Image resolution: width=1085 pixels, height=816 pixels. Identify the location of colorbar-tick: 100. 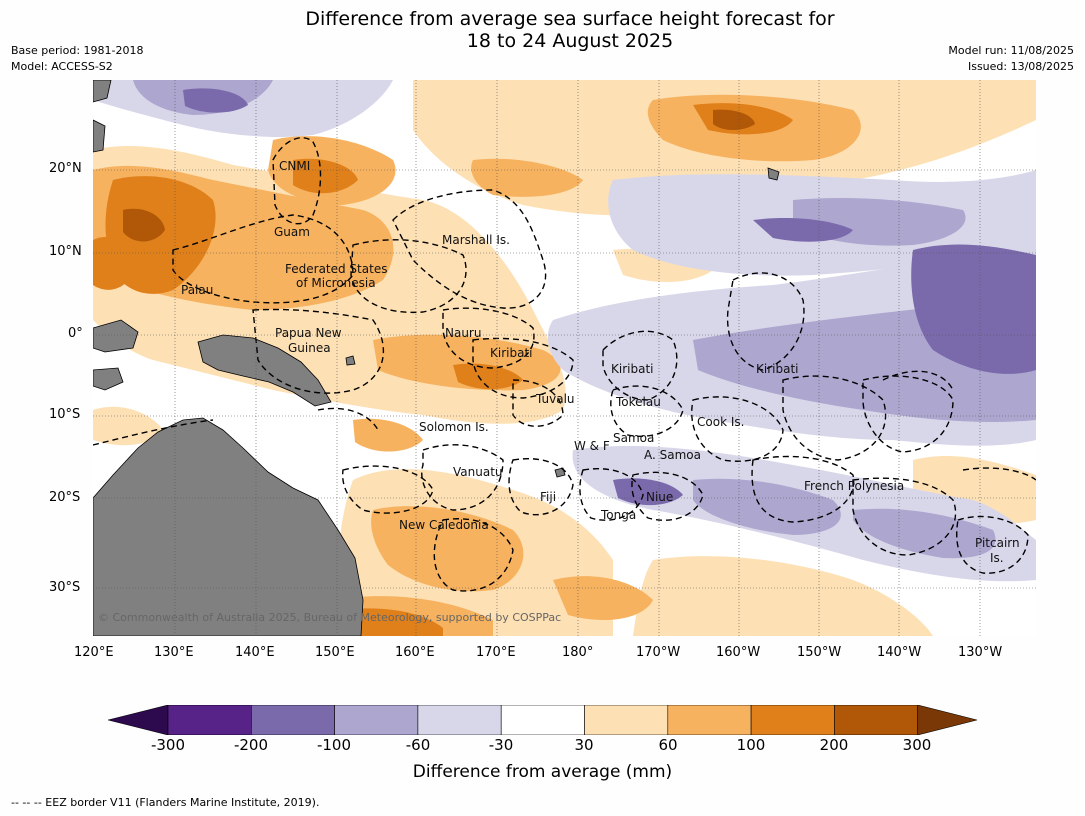
(751, 745).